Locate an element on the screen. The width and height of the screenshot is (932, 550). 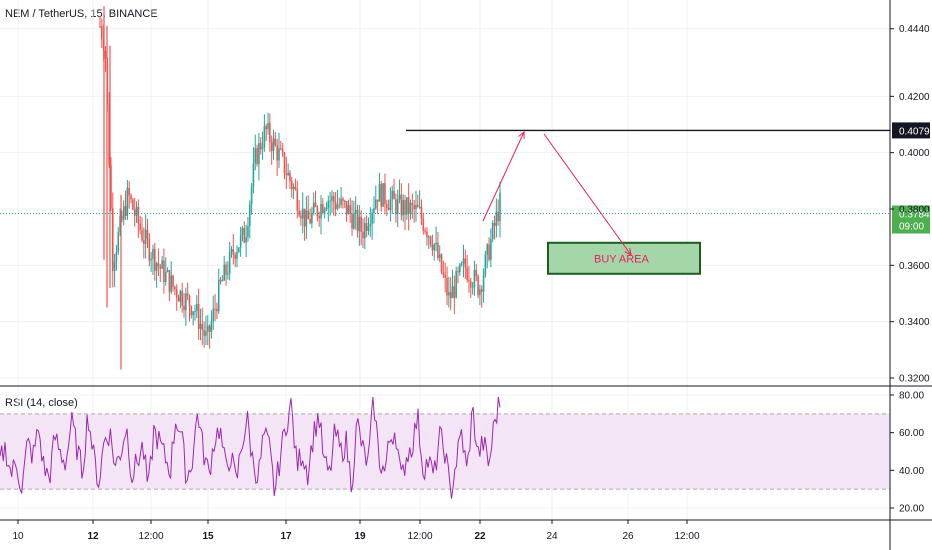
last-price-badge is located at coordinates (911, 219).